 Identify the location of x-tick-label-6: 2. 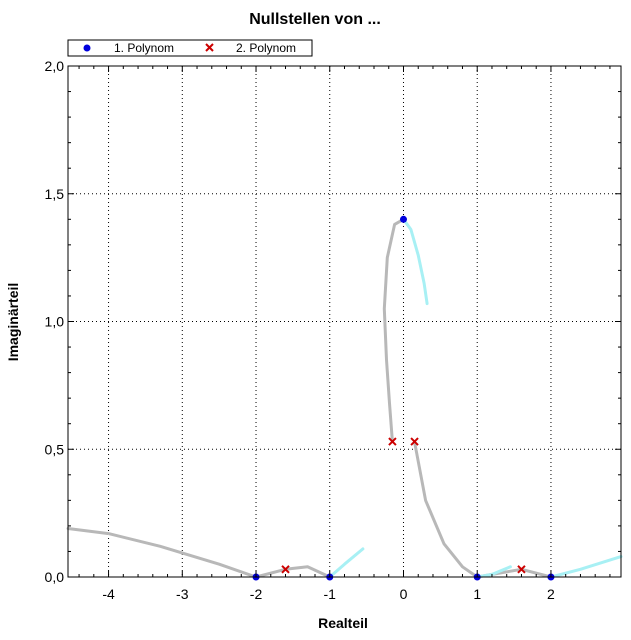
(551, 594).